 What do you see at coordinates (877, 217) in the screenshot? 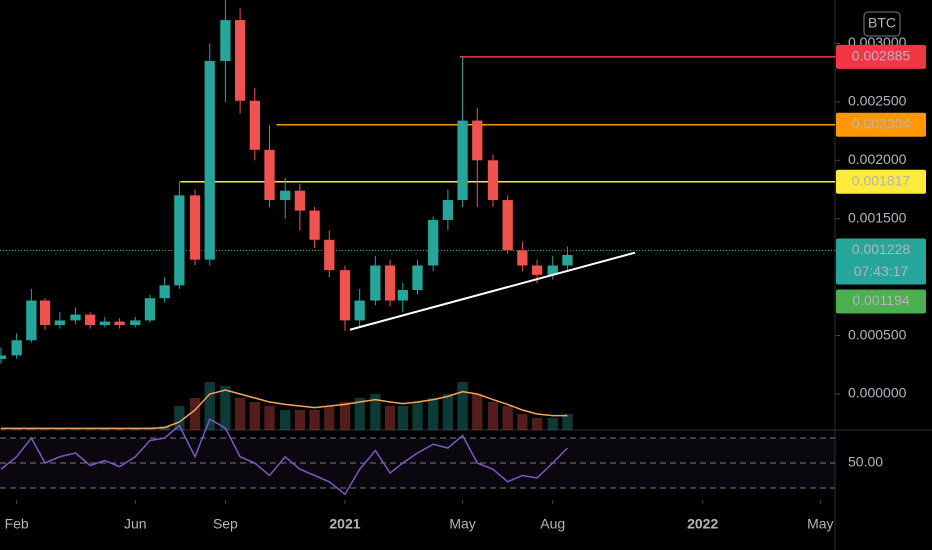
I see `y-tick-label: 0.001500` at bounding box center [877, 217].